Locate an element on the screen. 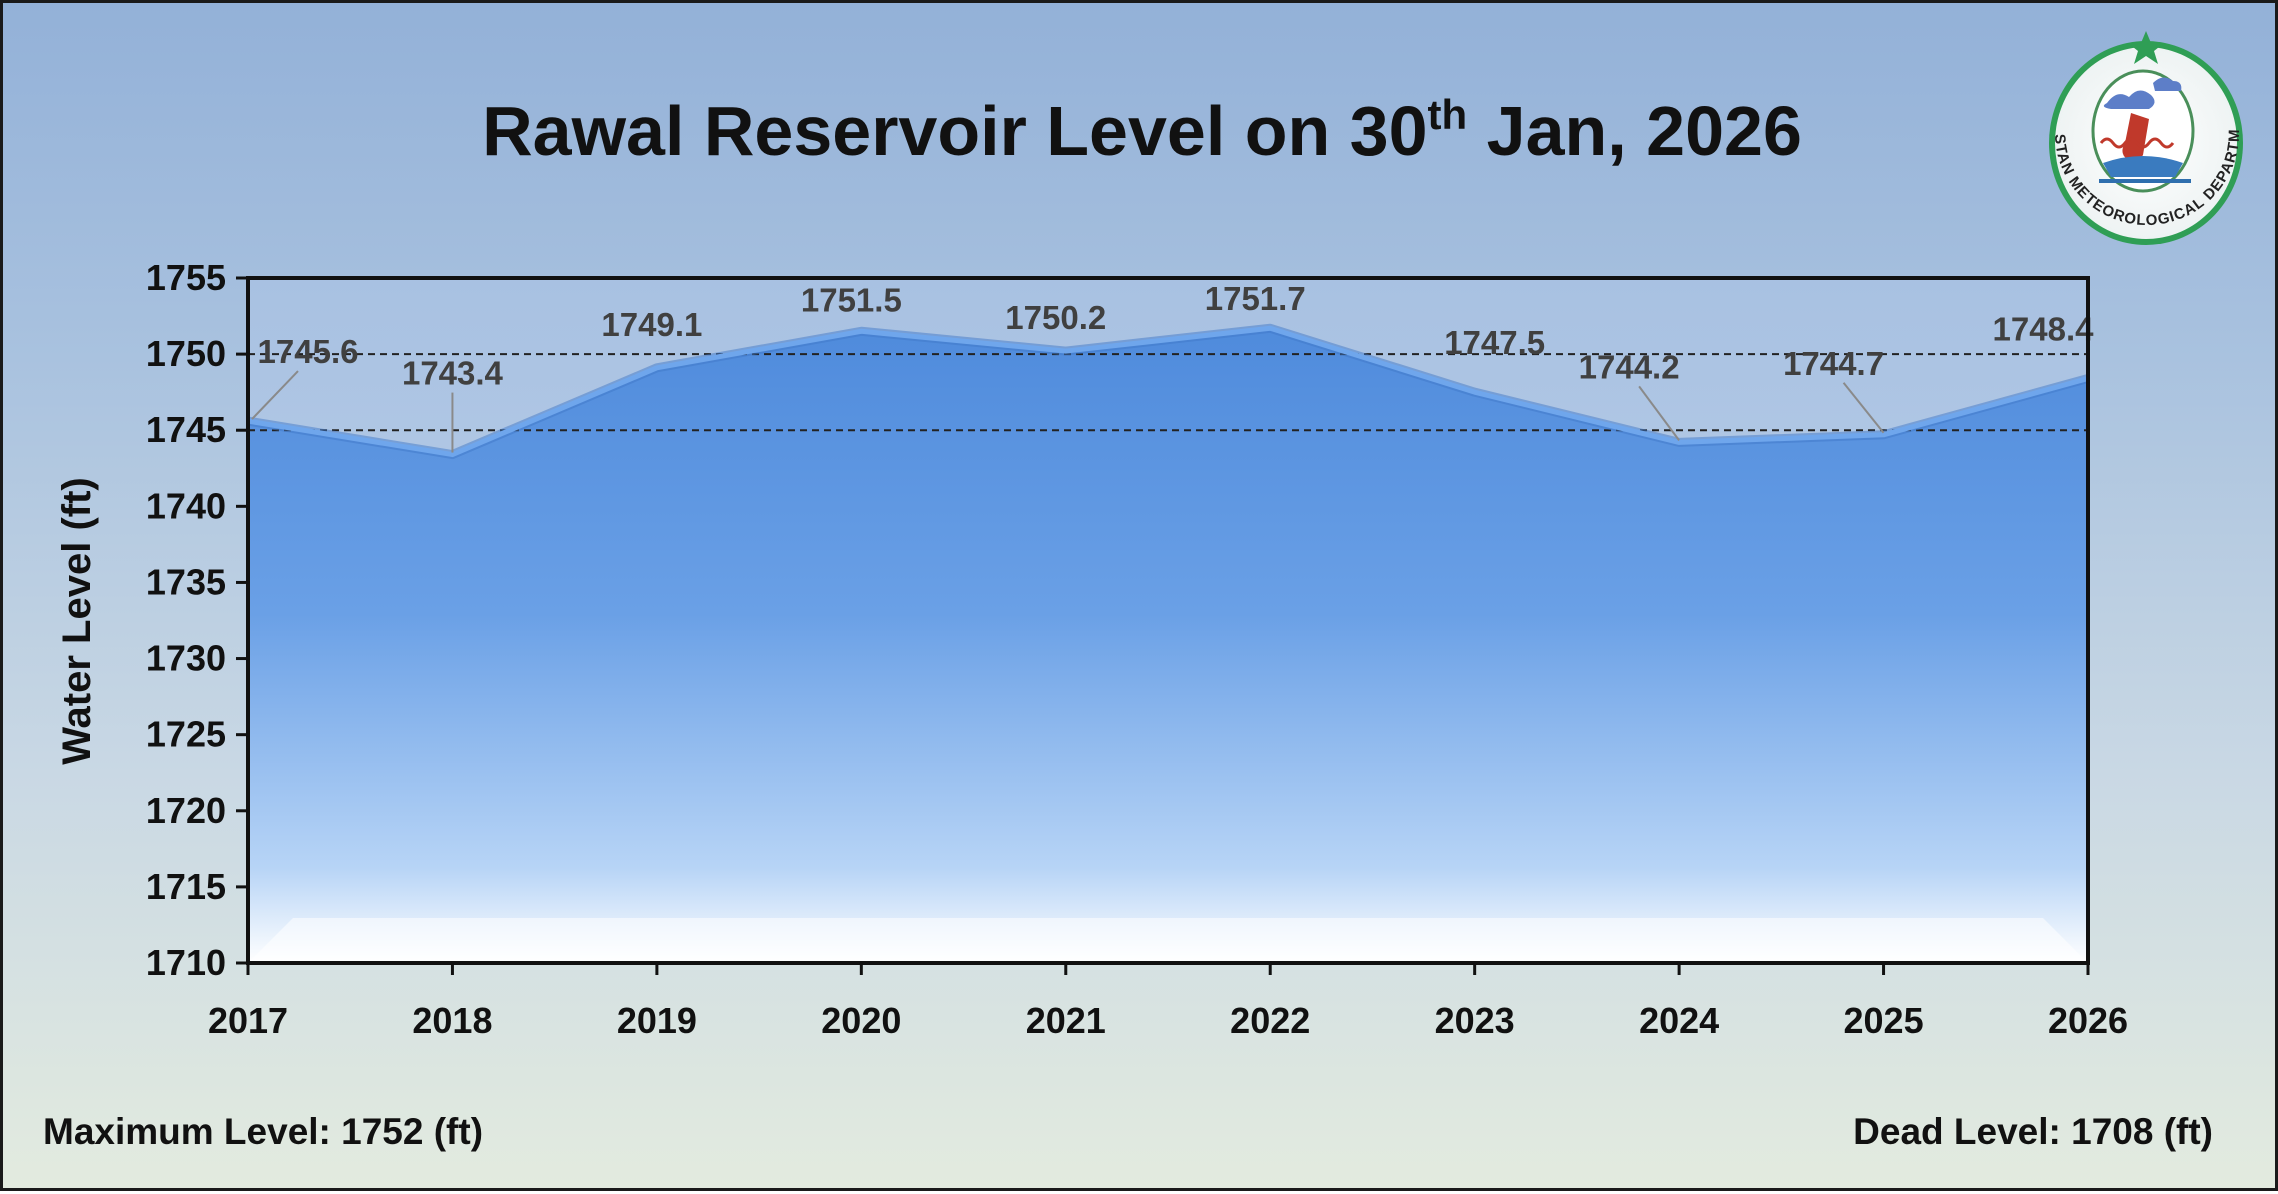  x-tick-label: 2022 is located at coordinates (1270, 1020).